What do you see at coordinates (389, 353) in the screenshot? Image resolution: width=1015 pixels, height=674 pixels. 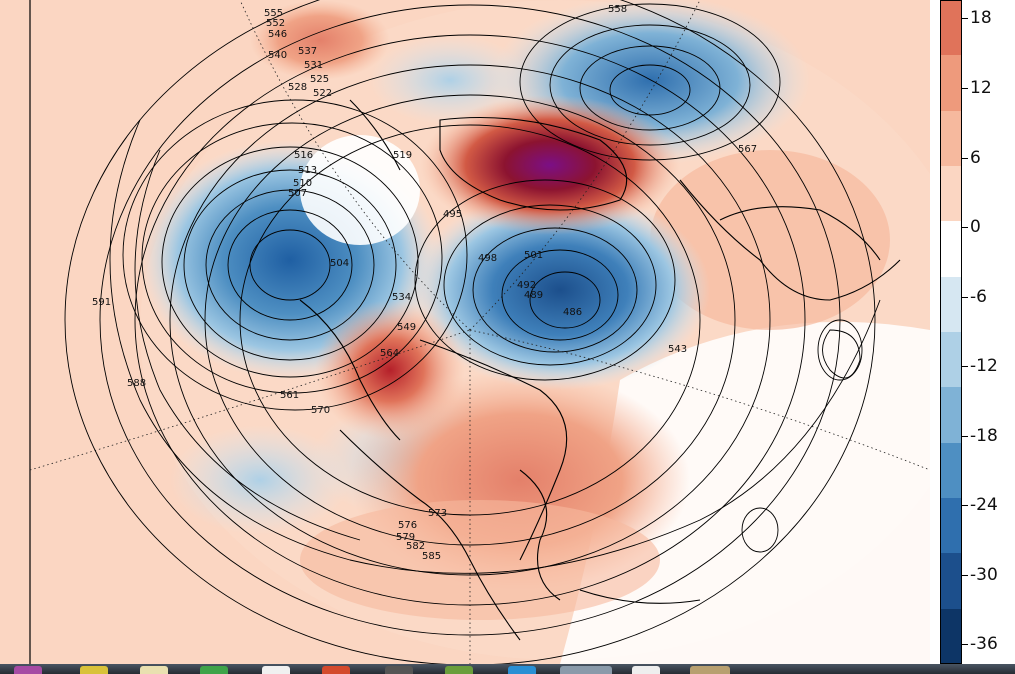 I see `contour-label: 564` at bounding box center [389, 353].